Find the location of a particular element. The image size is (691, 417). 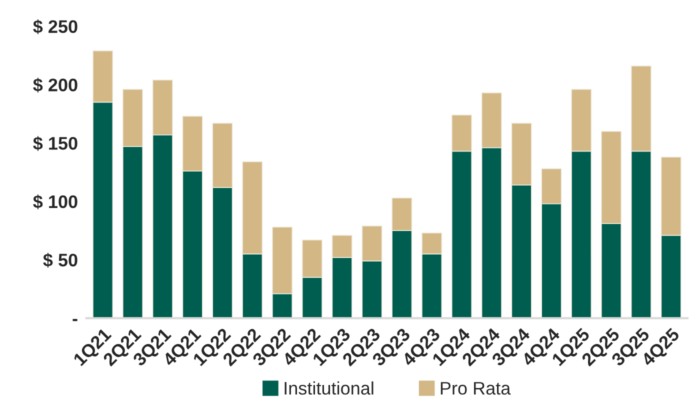

y-tick-label: $ 100 is located at coordinates (55, 202).